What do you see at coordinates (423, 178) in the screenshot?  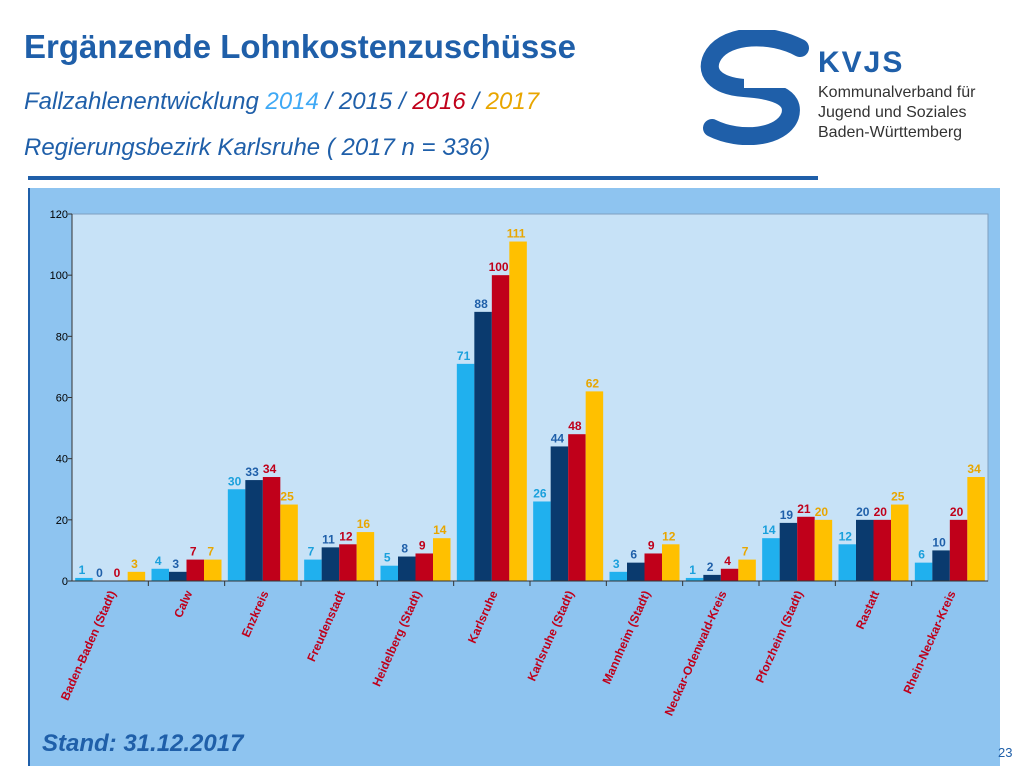 I see `title-rule` at bounding box center [423, 178].